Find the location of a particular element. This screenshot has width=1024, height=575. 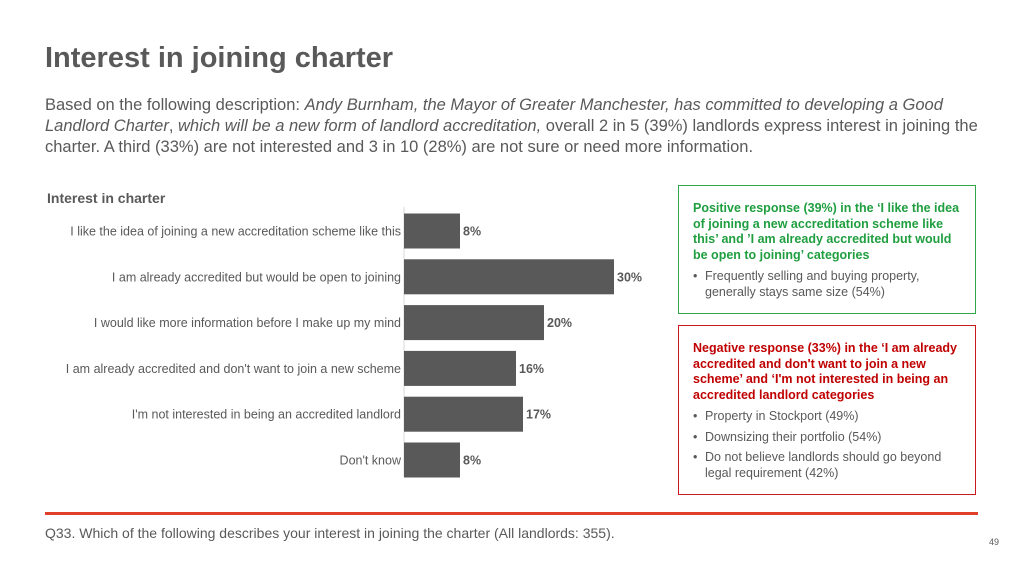

data-label: 30% is located at coordinates (629, 277).